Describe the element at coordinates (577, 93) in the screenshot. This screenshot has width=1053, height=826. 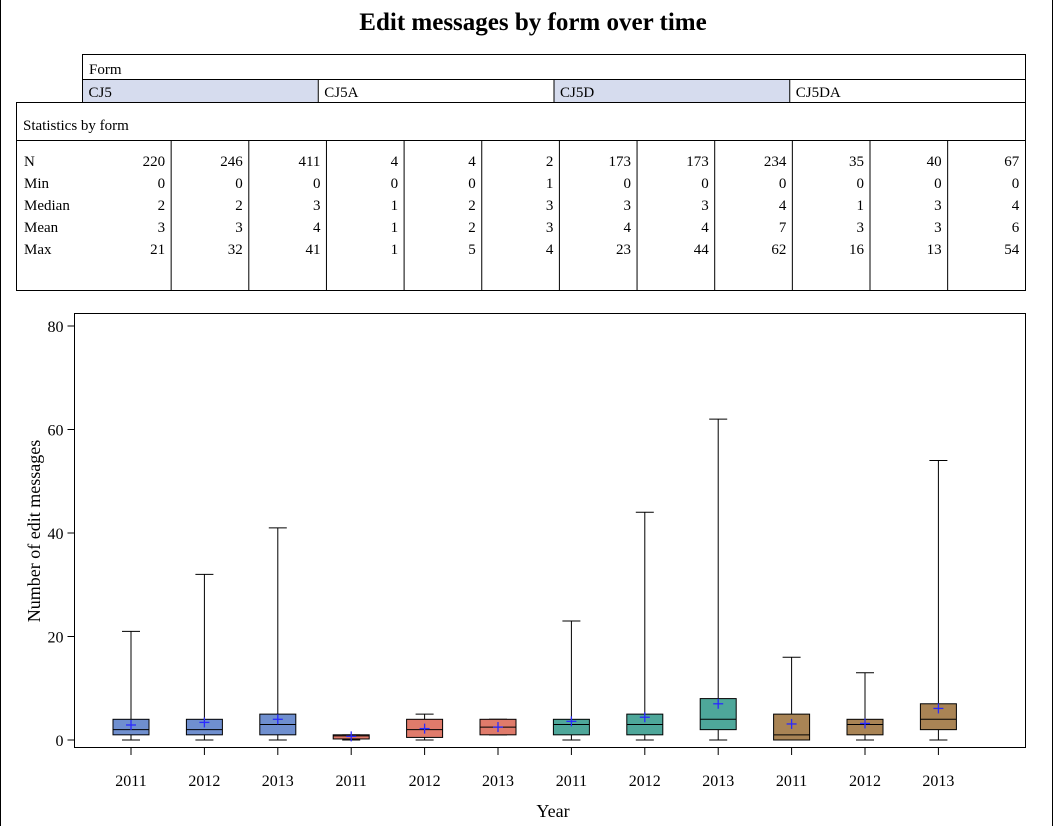
I see `form-label: CJ5D` at that location.